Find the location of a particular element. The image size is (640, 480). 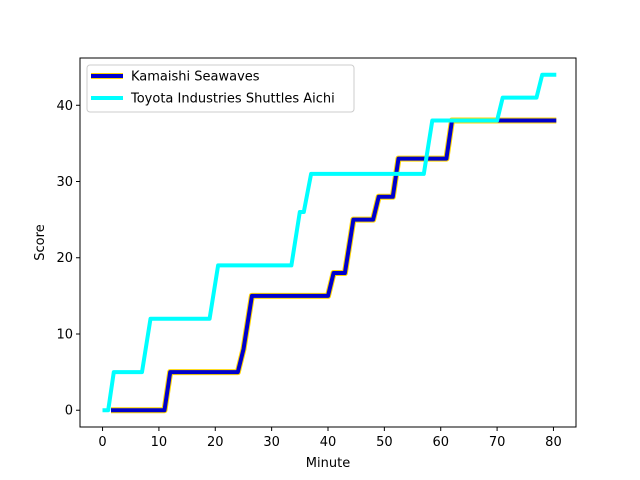

x-tick-label: 50 is located at coordinates (384, 442).